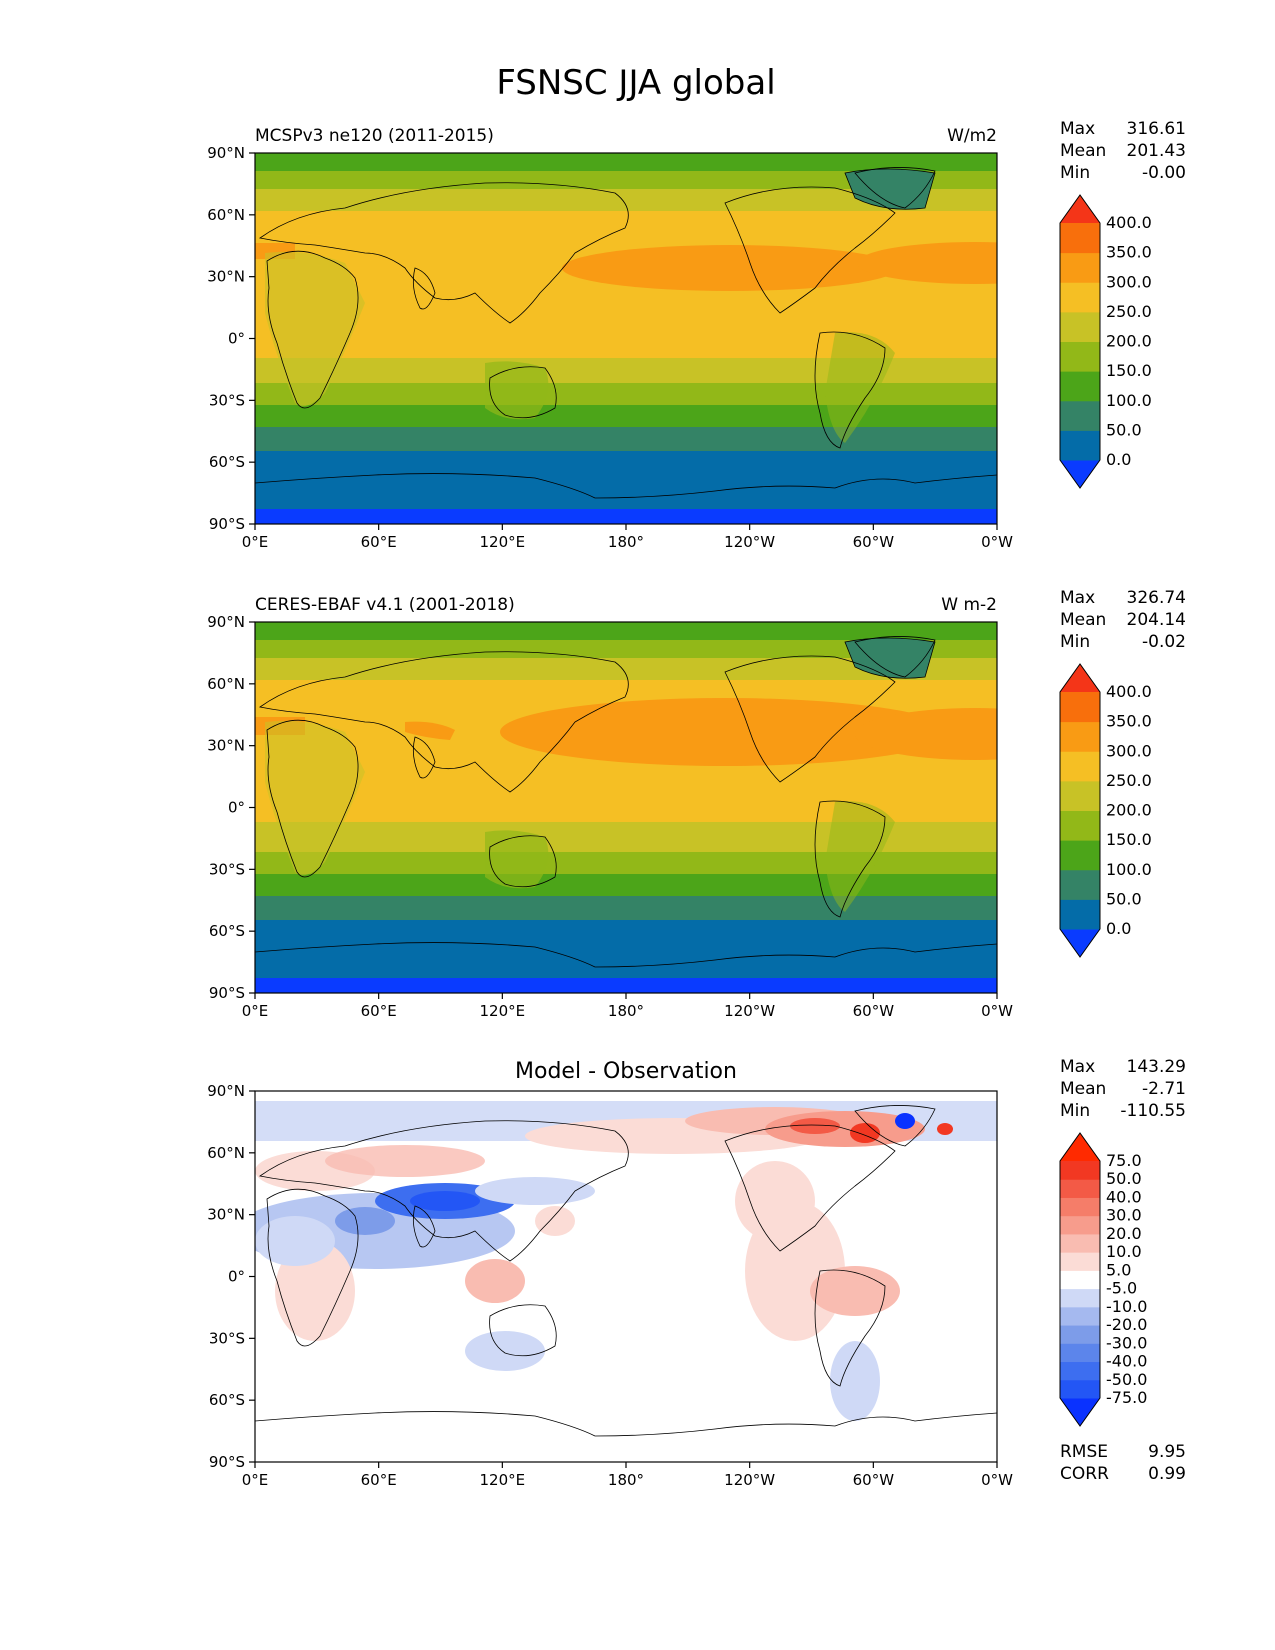 The width and height of the screenshot is (1275, 1650). I want to click on lat-axis: 90°N 60°N 30°N 0° 30°S 60°S 90°S, so click(231, 338).